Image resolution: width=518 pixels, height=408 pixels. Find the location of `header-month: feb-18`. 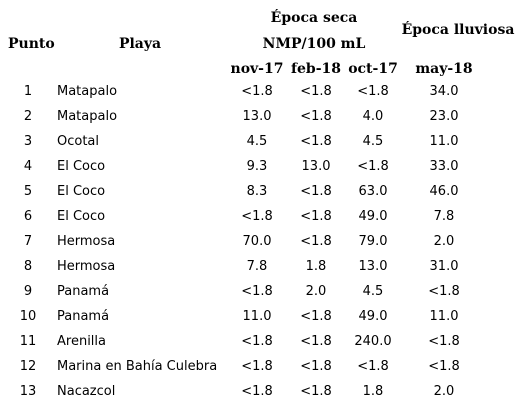

header-month: feb-18 is located at coordinates (316, 69).